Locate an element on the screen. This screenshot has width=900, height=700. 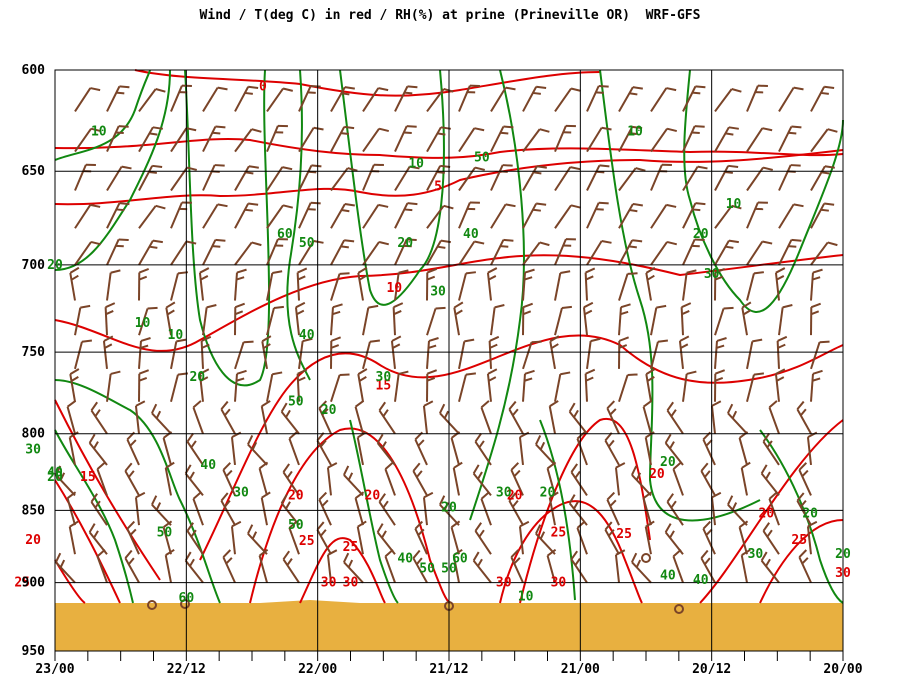
x-tick-label: 21/12 is located at coordinates (448, 669).